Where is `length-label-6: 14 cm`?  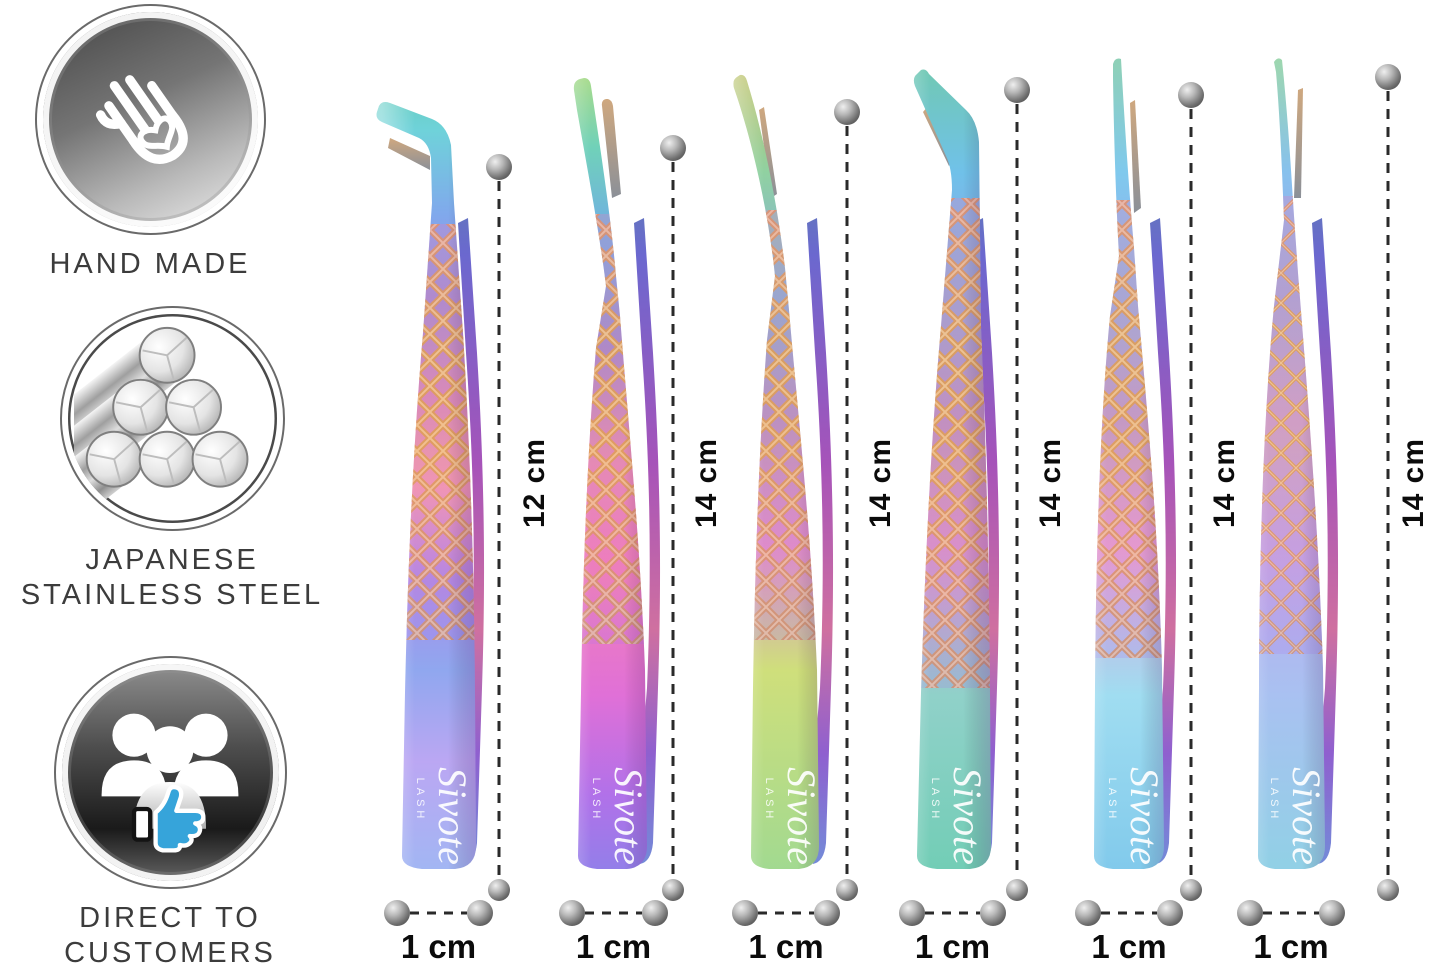
length-label-6: 14 cm is located at coordinates (1413, 483).